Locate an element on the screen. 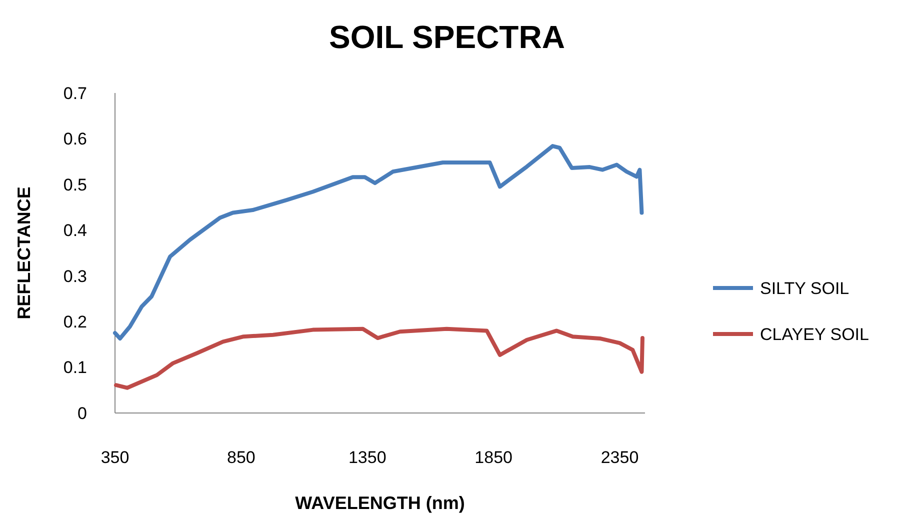  y-tick-label: 0.4 is located at coordinates (75, 230).